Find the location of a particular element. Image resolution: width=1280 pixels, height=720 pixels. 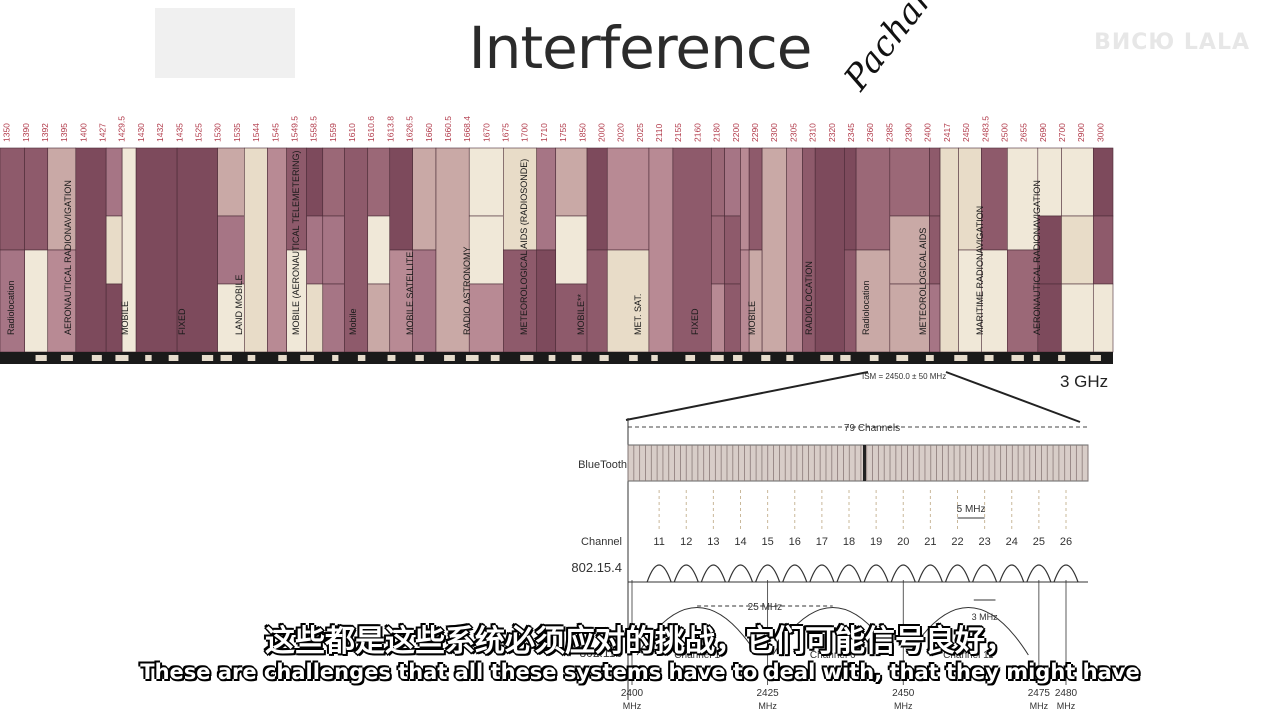

spectrum-baseline is located at coordinates (556, 358).